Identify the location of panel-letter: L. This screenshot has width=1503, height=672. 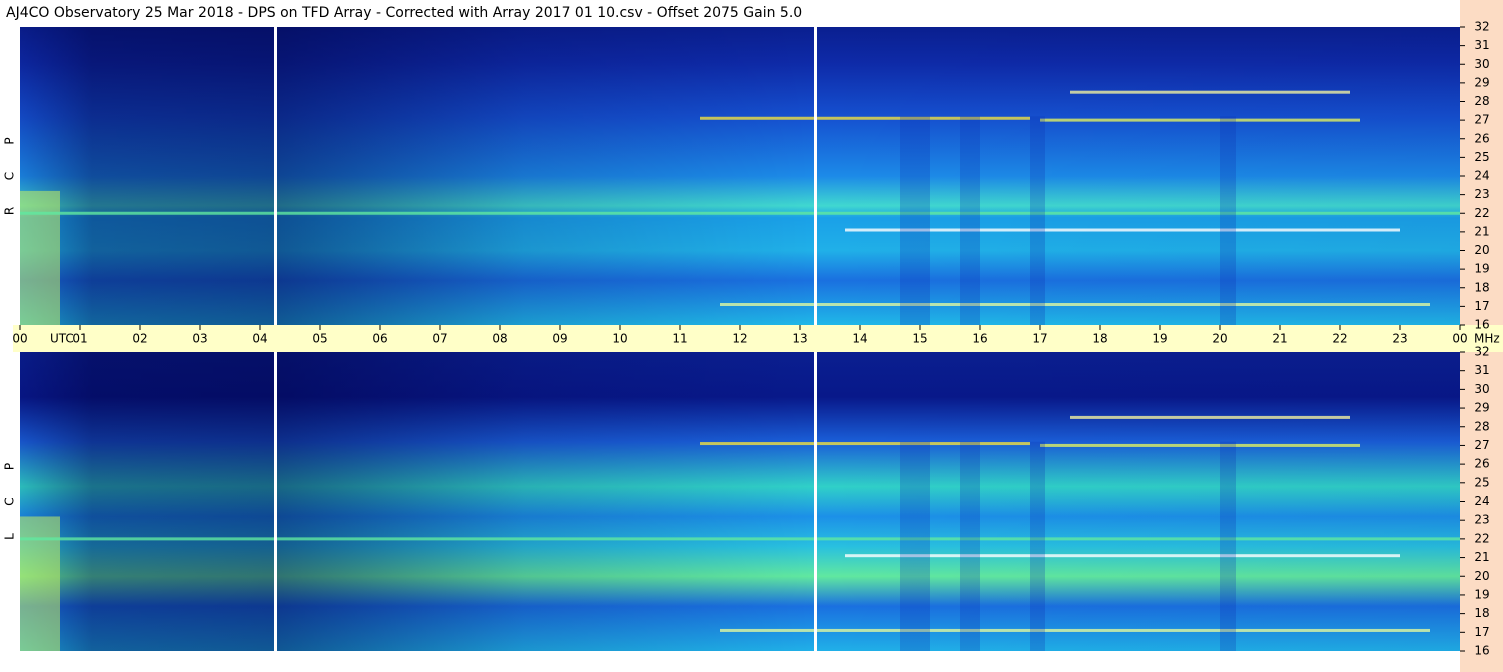
(10, 536).